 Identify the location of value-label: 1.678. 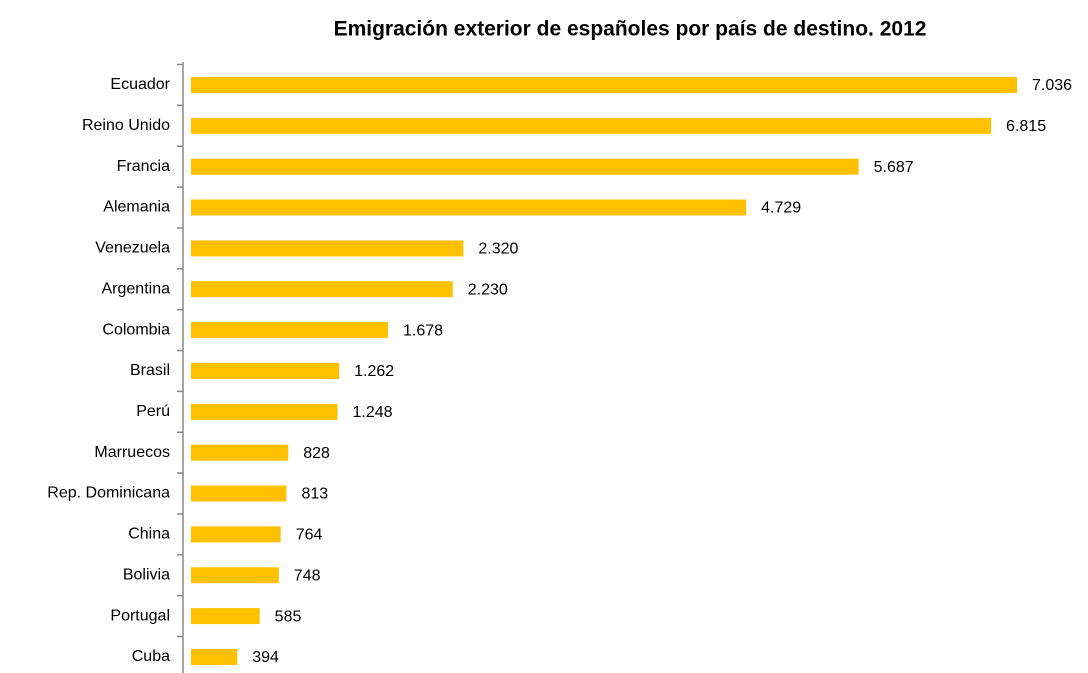
(423, 330).